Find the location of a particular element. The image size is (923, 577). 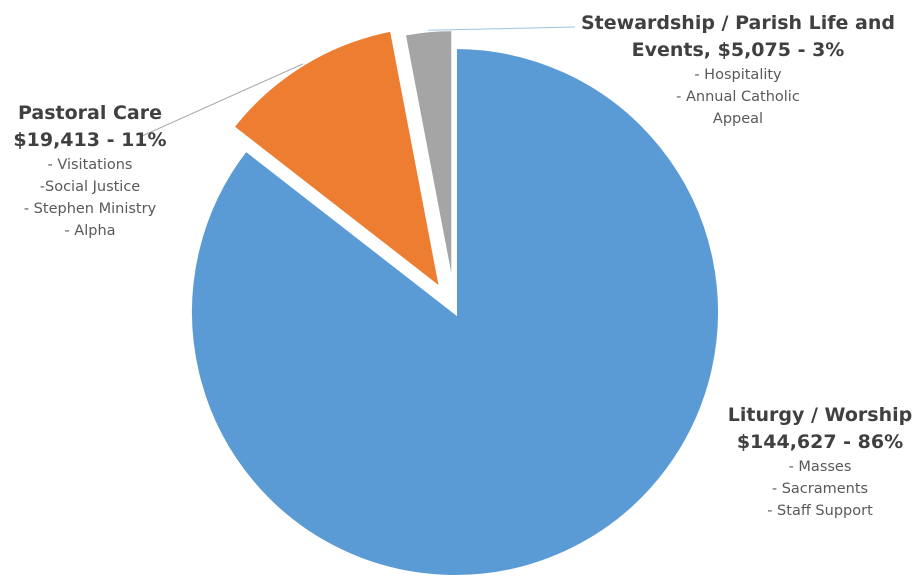

pastoral-title: Pastoral Care is located at coordinates (90, 113).